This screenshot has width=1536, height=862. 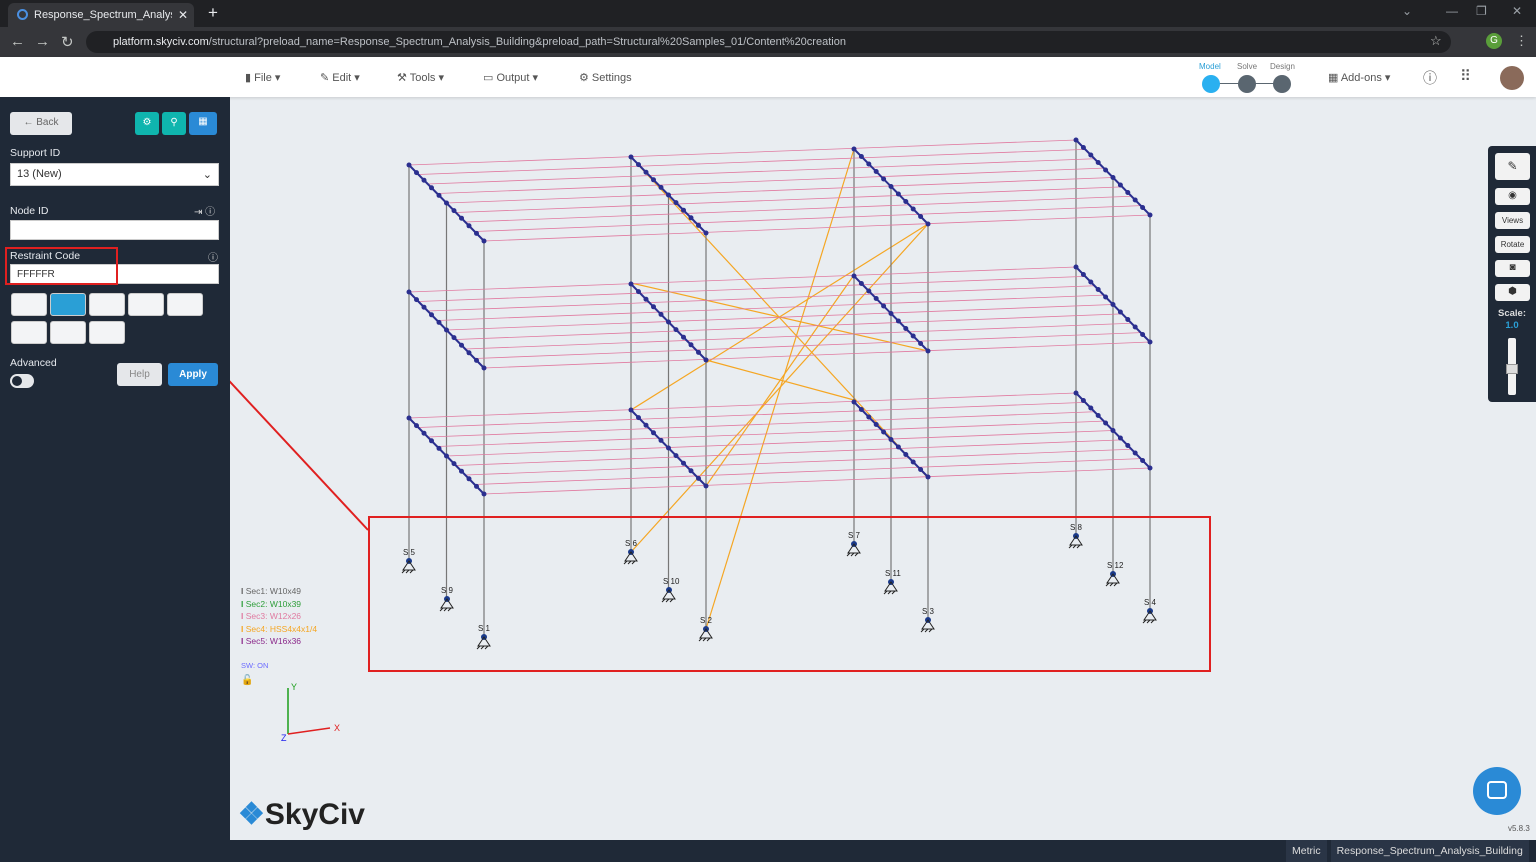 What do you see at coordinates (107, 304) in the screenshot?
I see `roller-support-button` at bounding box center [107, 304].